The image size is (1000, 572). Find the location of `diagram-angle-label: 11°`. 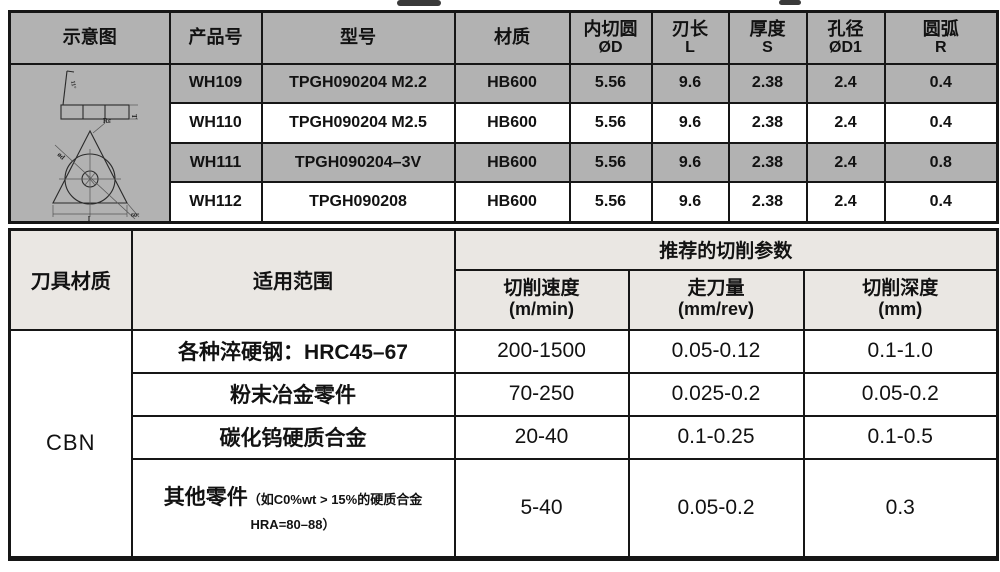

diagram-angle-label: 11° is located at coordinates (73, 85).